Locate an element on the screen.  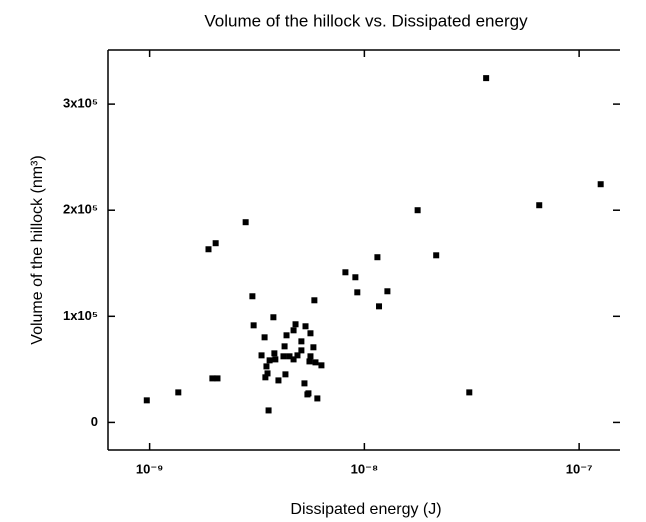
x-axis-label: Dissipated energy (J) is located at coordinates (365, 509).